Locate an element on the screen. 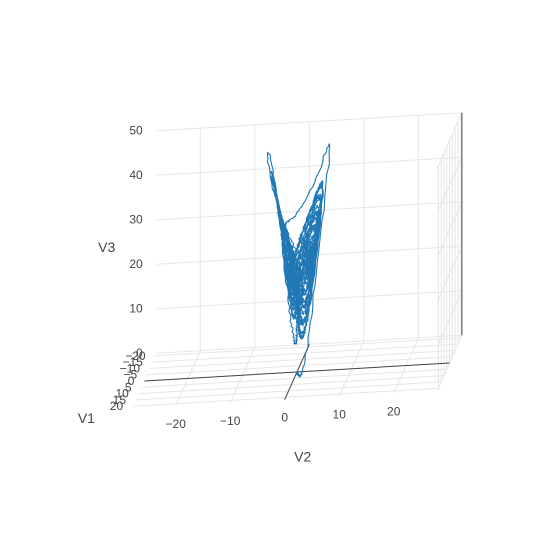  tick-label-v2: 0 is located at coordinates (284, 418).